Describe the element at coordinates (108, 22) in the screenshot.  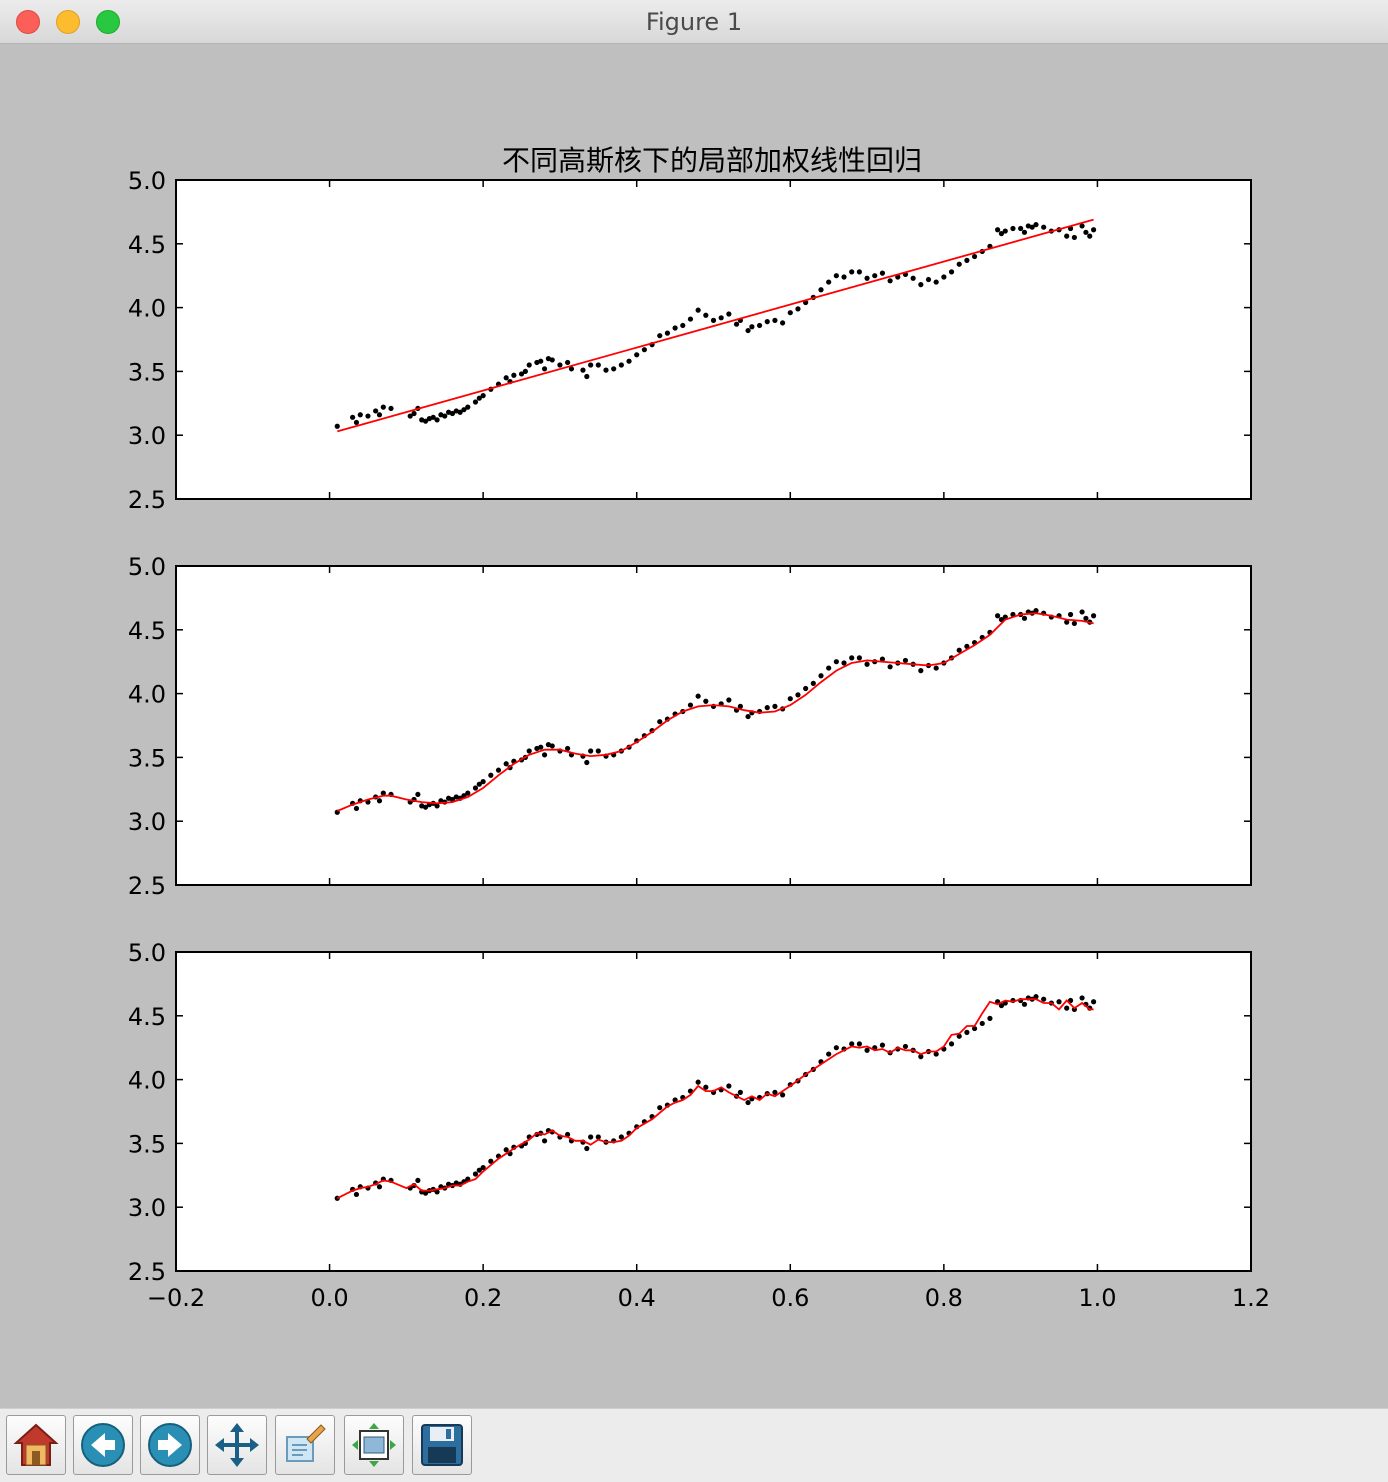
I see `zoom-button` at that location.